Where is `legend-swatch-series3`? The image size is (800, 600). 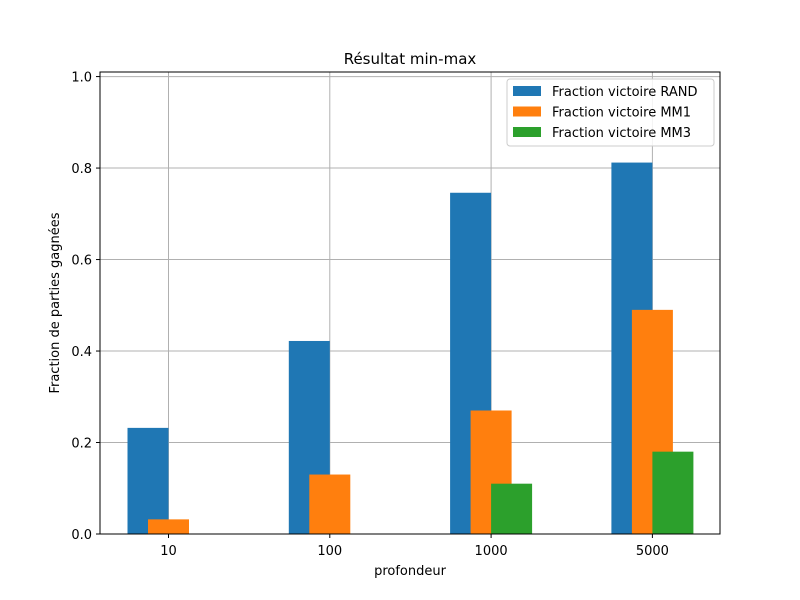 legend-swatch-series3 is located at coordinates (527, 132).